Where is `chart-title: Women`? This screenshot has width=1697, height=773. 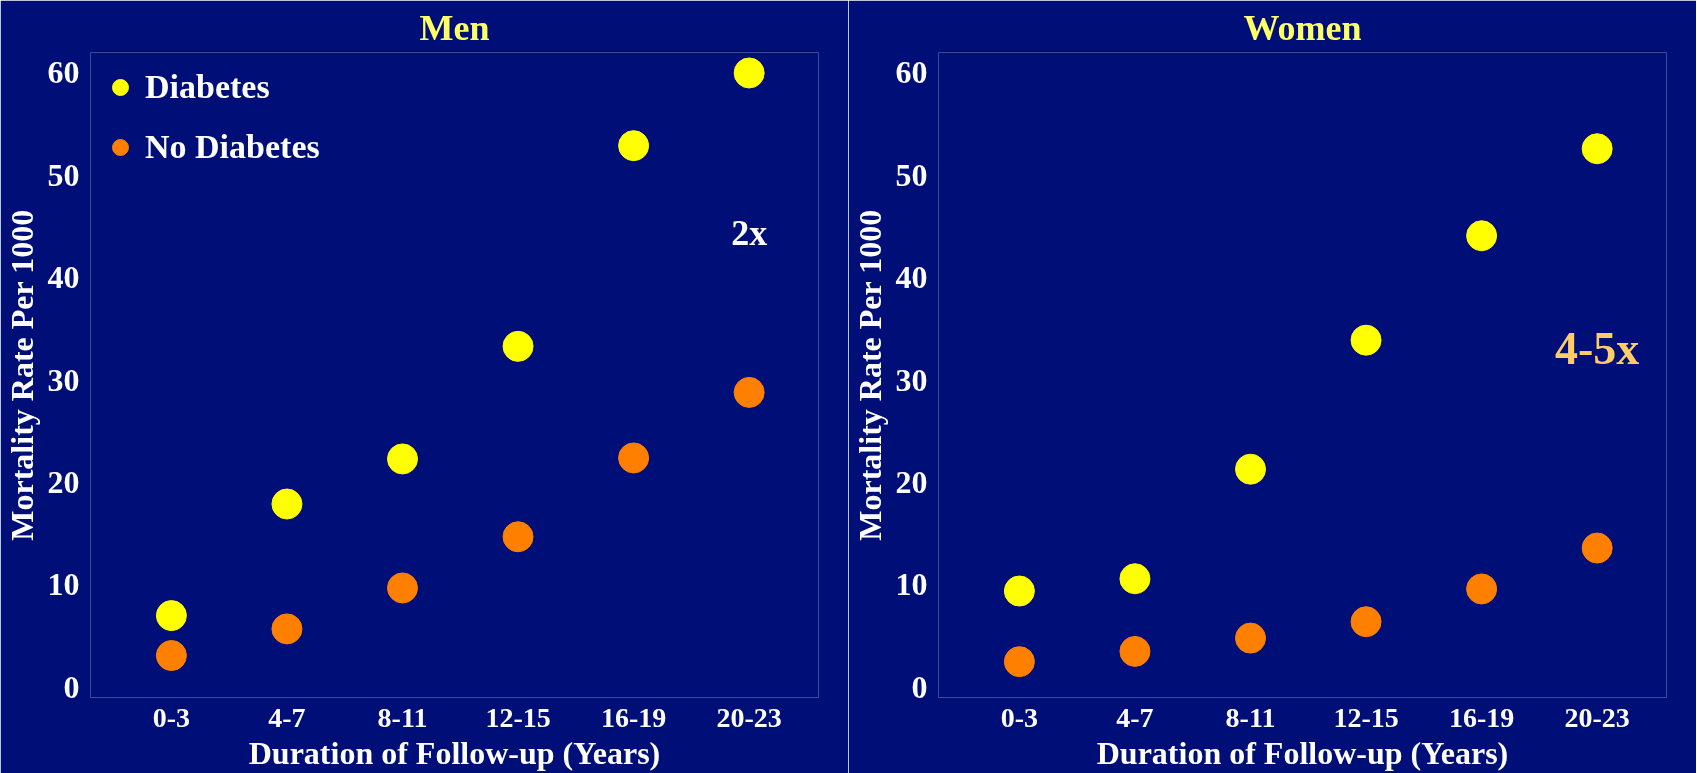
chart-title: Women is located at coordinates (1302, 27).